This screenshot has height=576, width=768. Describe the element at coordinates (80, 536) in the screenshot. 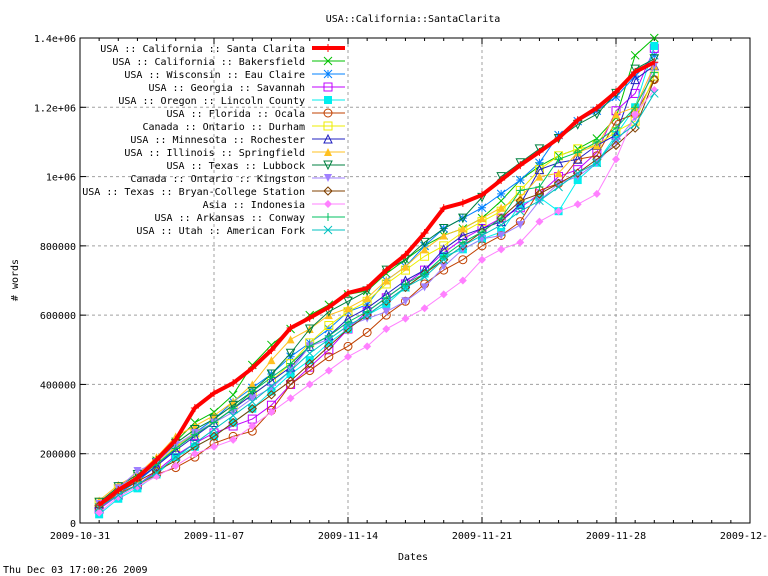

I see `x-tick-label: 2009-10-31` at that location.